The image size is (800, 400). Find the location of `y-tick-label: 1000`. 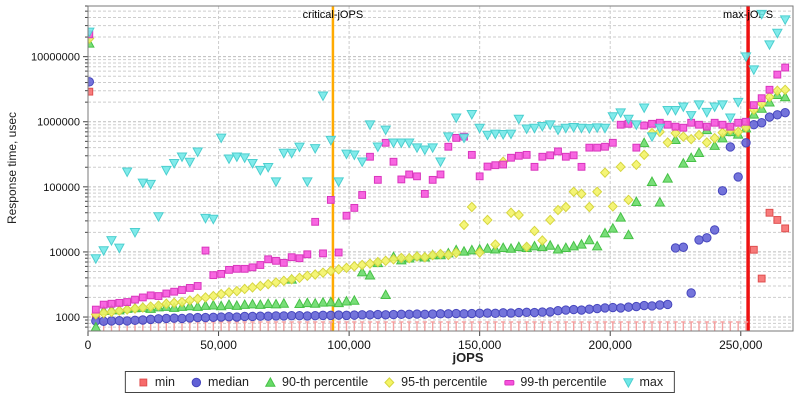

y-tick-label: 1000 is located at coordinates (68, 318).